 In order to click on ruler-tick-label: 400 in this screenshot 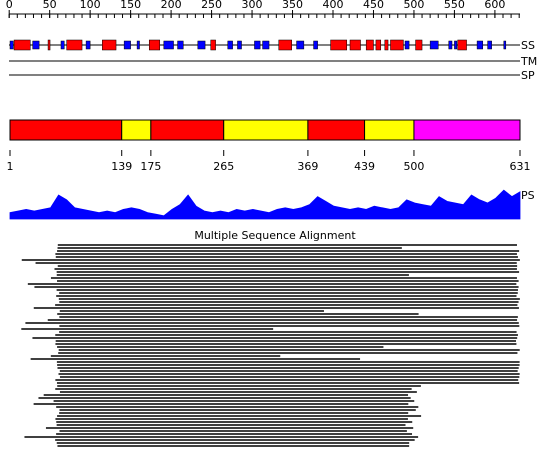, I will do `click(333, 5)`.